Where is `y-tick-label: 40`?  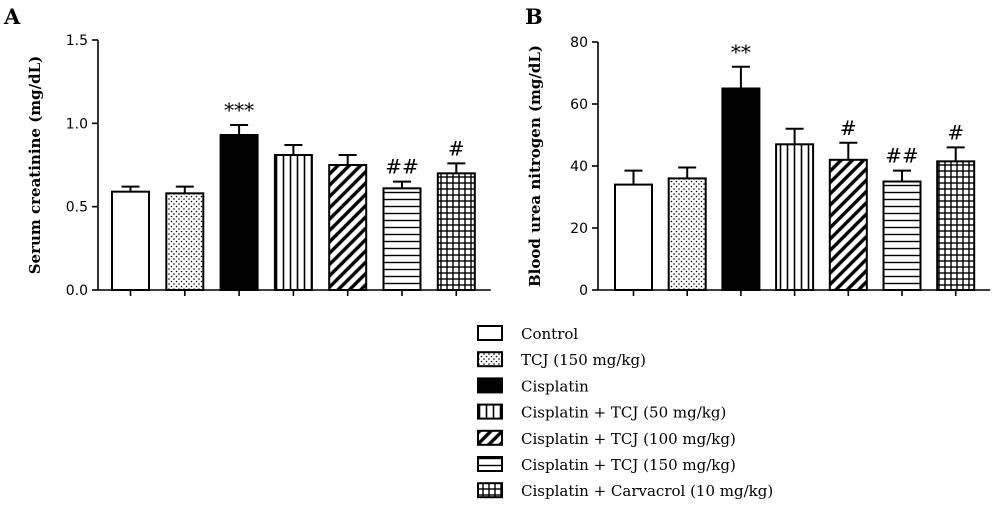
y-tick-label: 40 is located at coordinates (579, 167).